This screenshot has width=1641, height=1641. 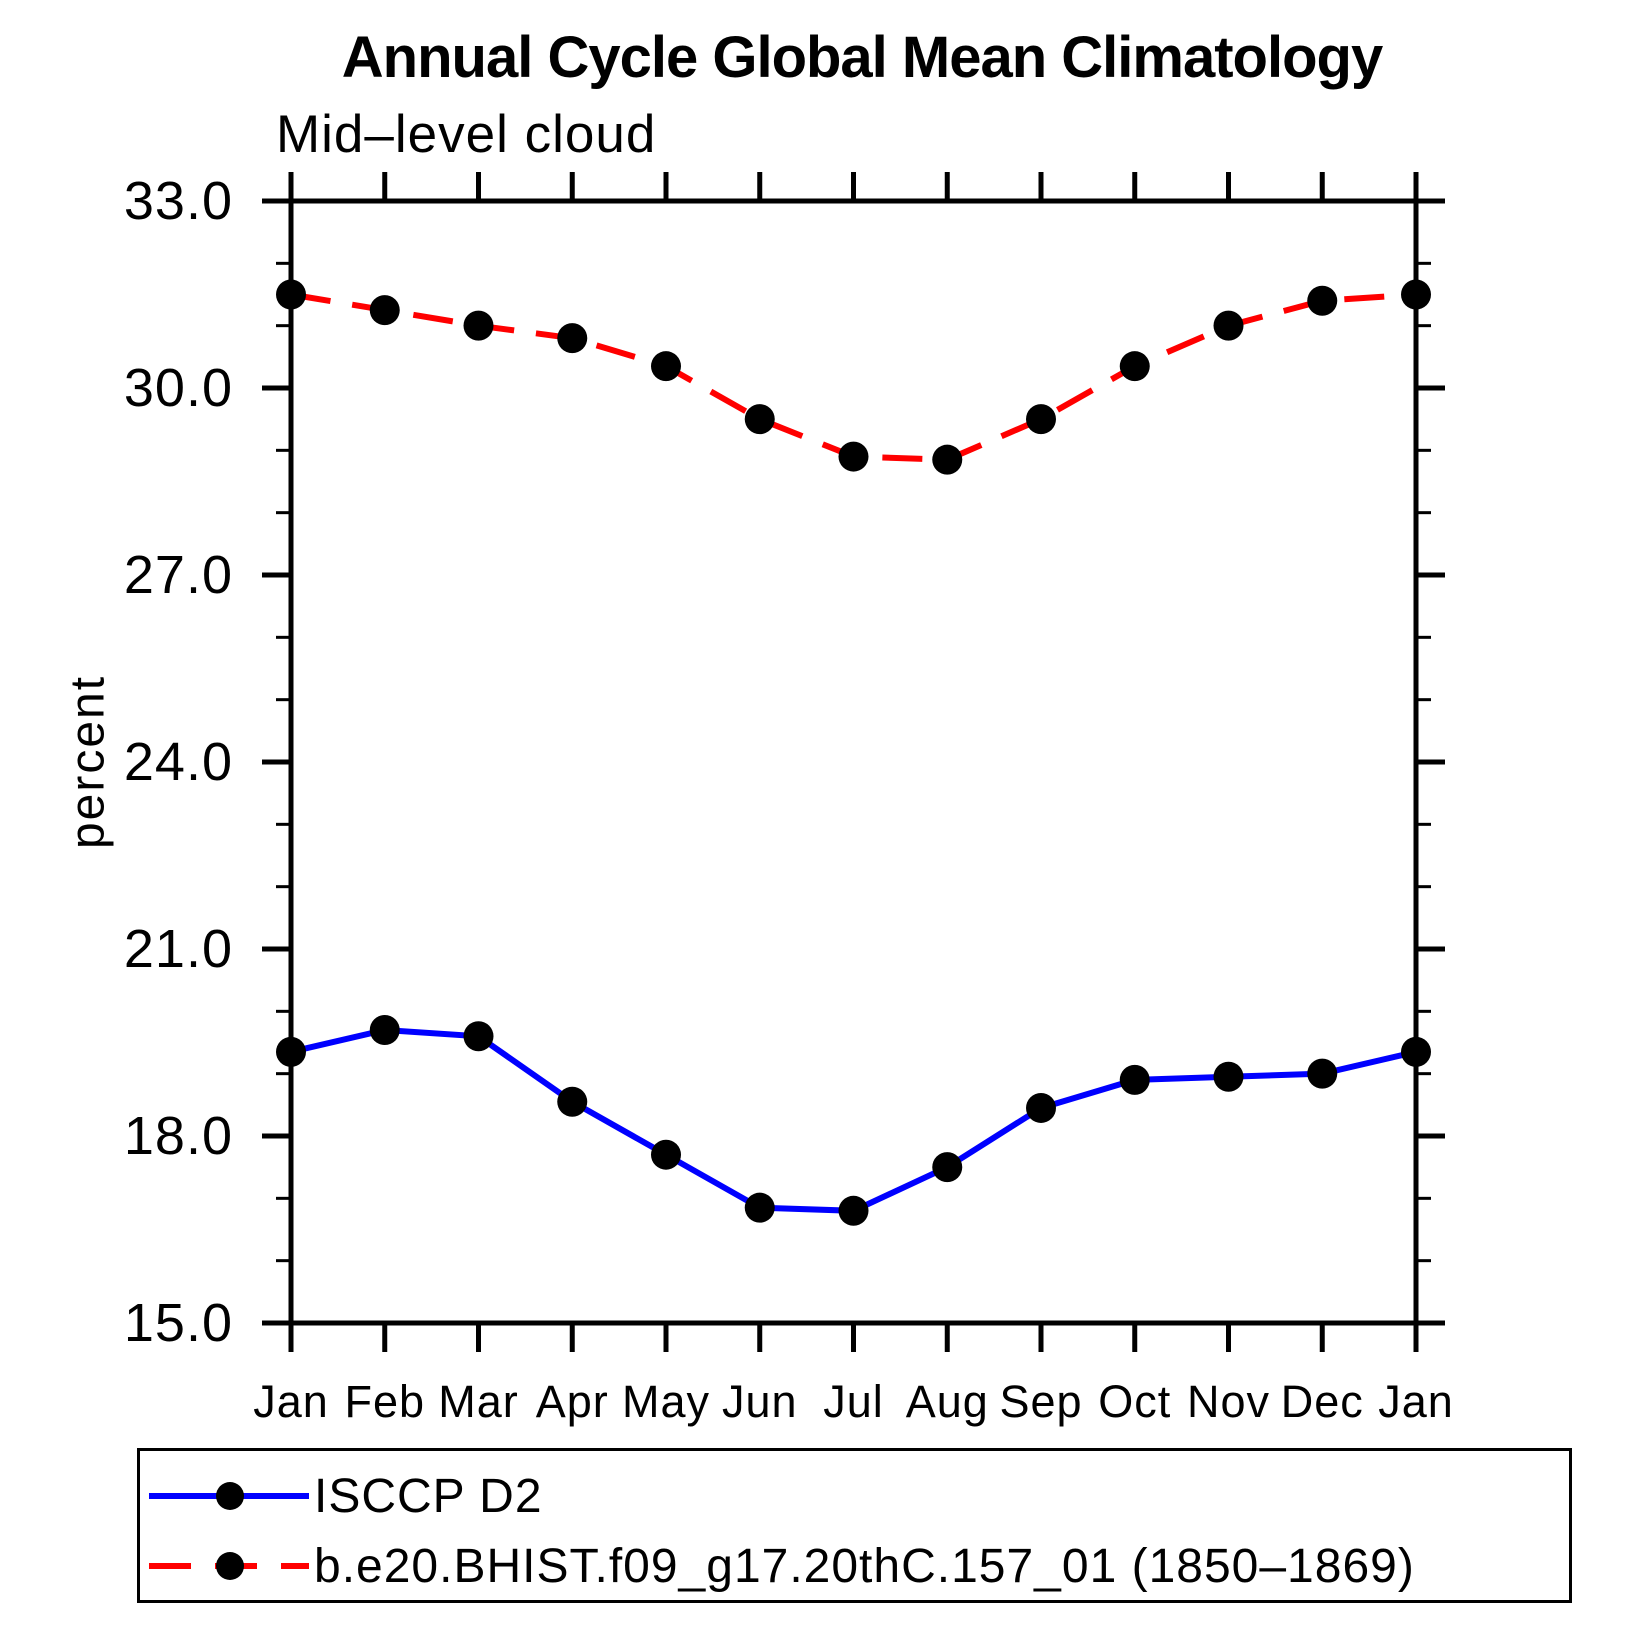 What do you see at coordinates (178, 949) in the screenshot?
I see `y-axis-tick-label: 21.0` at bounding box center [178, 949].